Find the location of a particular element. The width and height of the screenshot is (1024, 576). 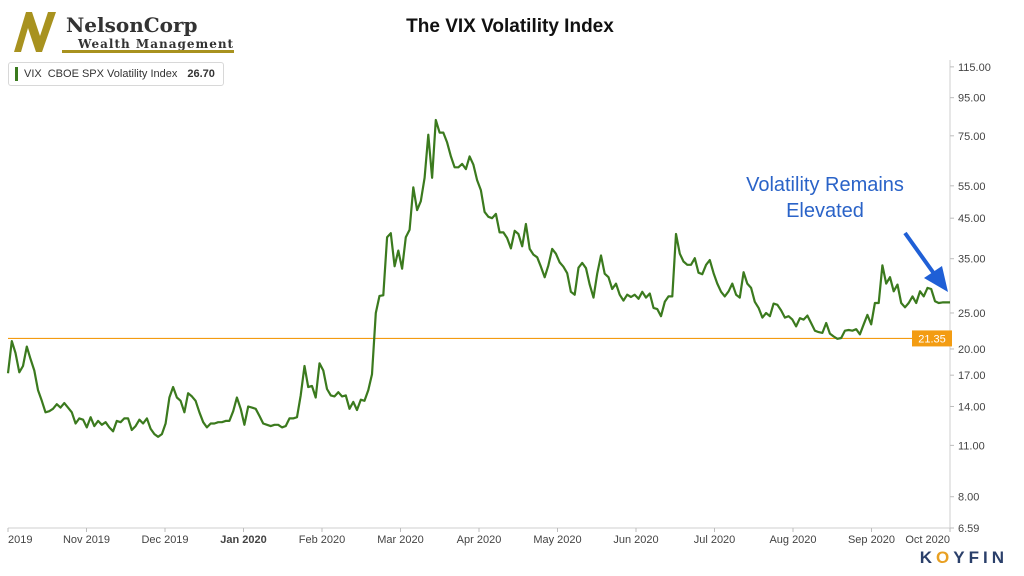

chart-title: The VIX Volatility Index is located at coordinates (510, 26).